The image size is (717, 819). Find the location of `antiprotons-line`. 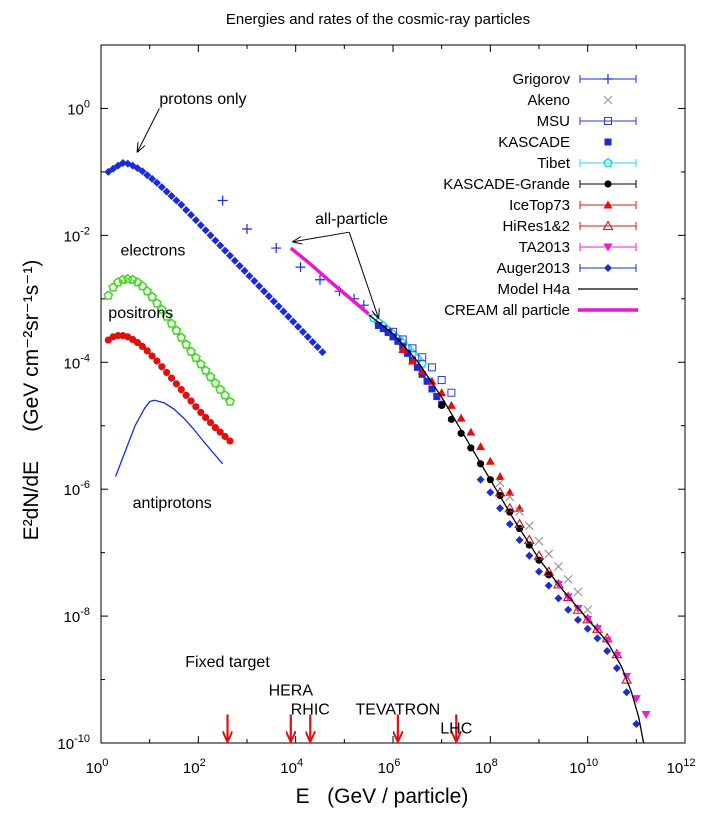

antiprotons-line is located at coordinates (169, 438).